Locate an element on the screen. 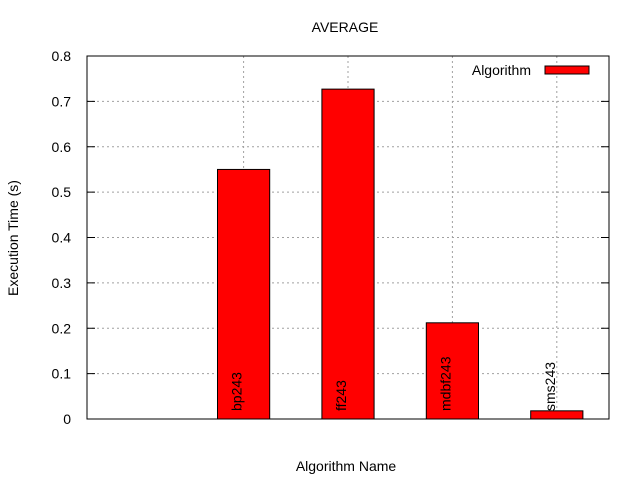 The width and height of the screenshot is (640, 480). y-tick-label: 0.1 is located at coordinates (62, 374).